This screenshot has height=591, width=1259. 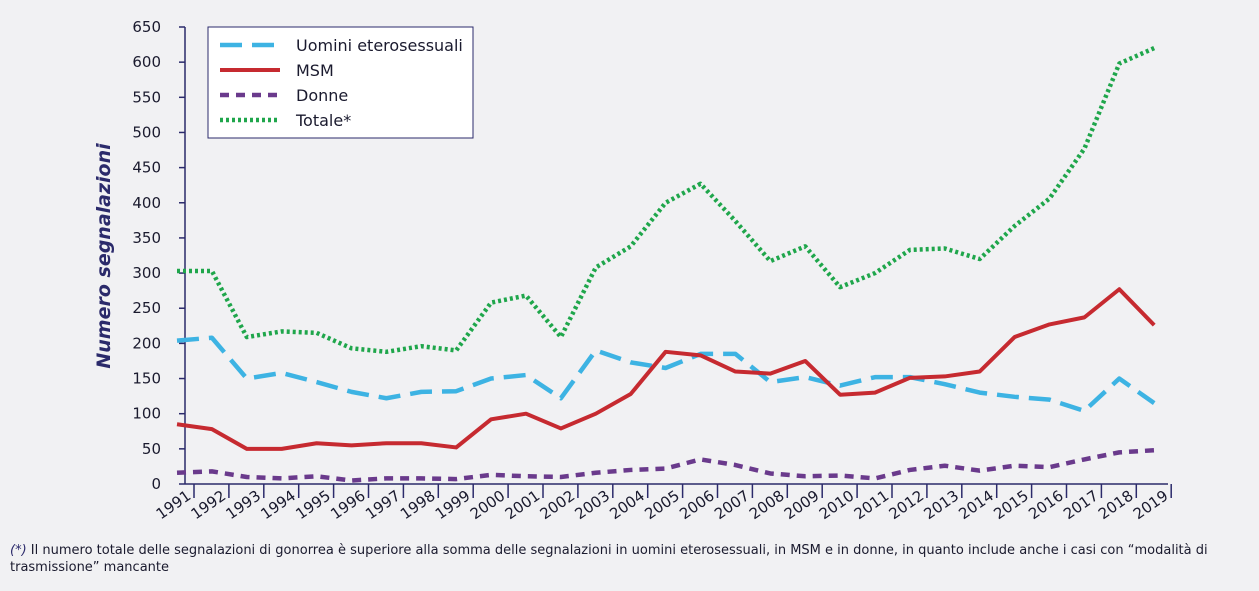 What do you see at coordinates (146, 203) in the screenshot?
I see `y-tick-label: 400` at bounding box center [146, 203].